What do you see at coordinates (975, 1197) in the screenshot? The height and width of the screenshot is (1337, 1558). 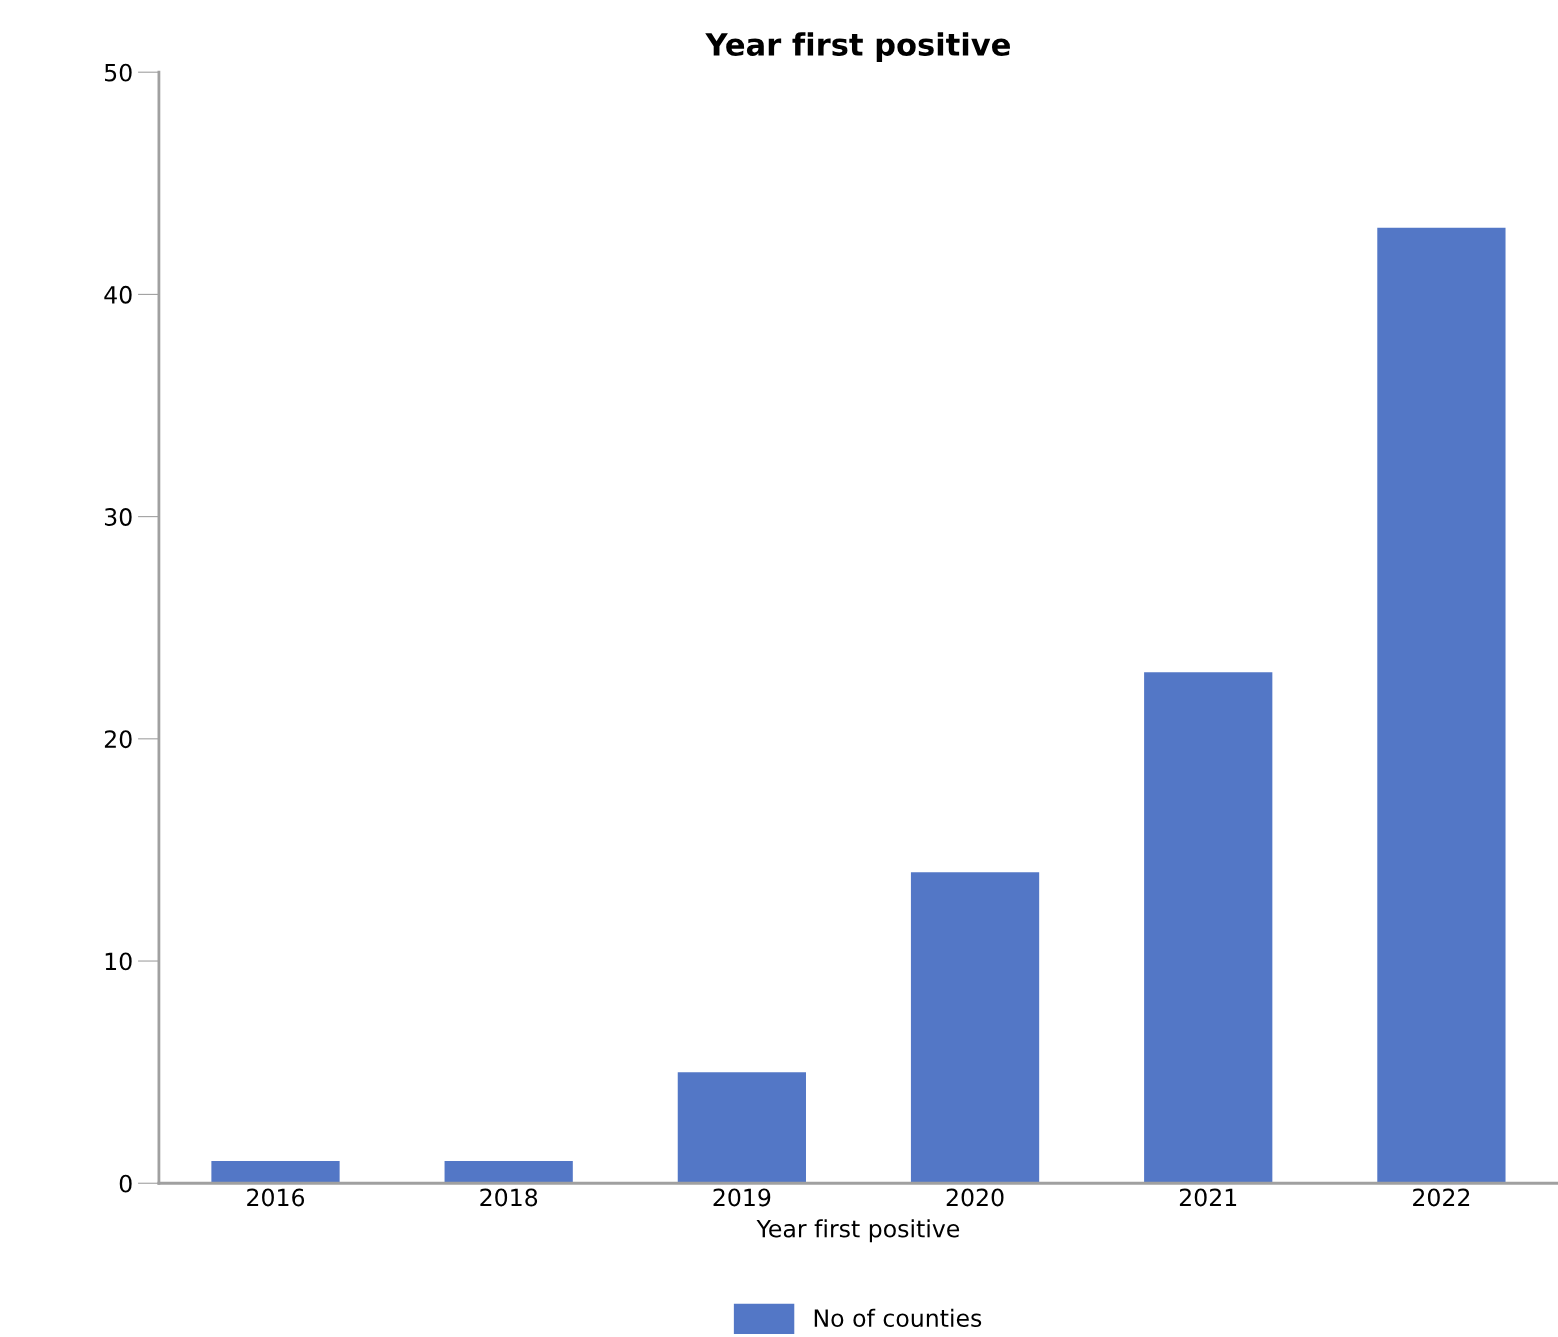 I see `x-tick-label: 2020` at bounding box center [975, 1197].